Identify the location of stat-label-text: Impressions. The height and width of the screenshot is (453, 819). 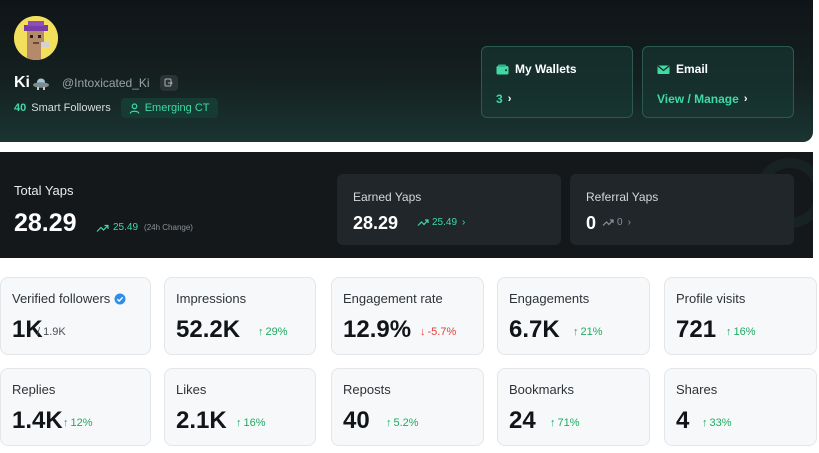
(211, 298).